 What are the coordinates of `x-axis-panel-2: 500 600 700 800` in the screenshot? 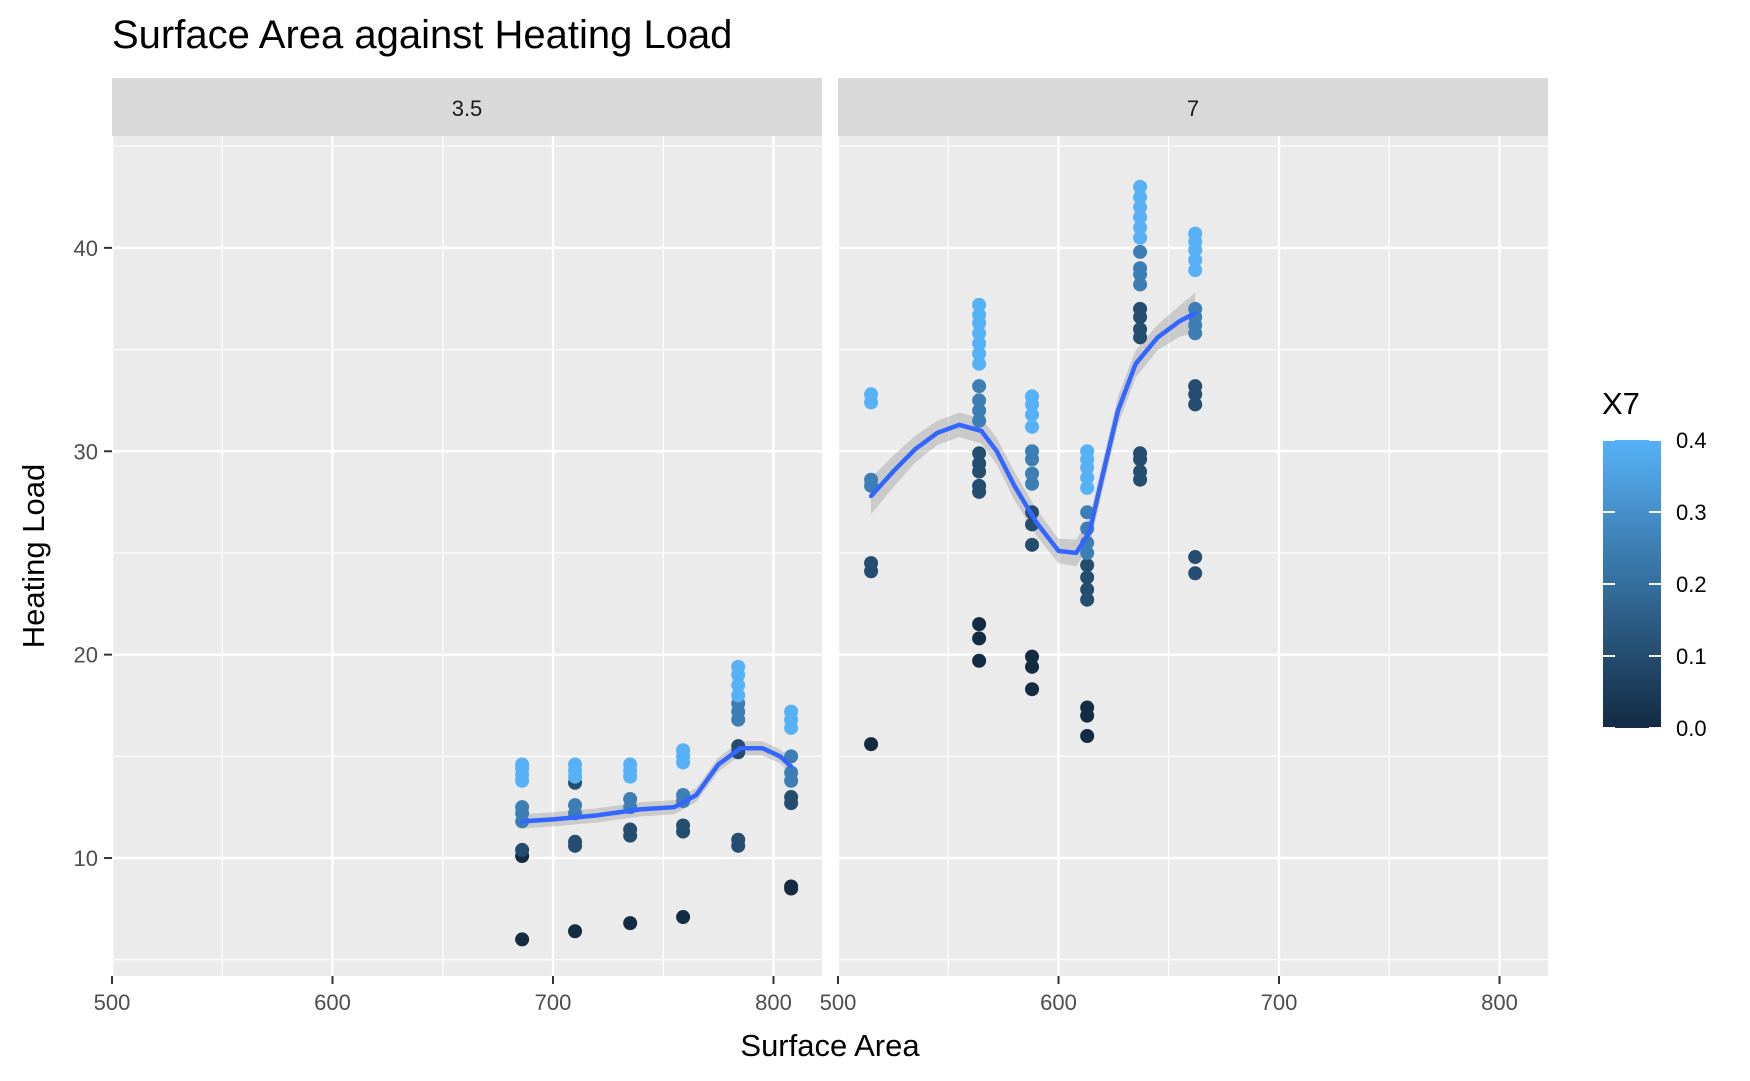 It's located at (1169, 995).